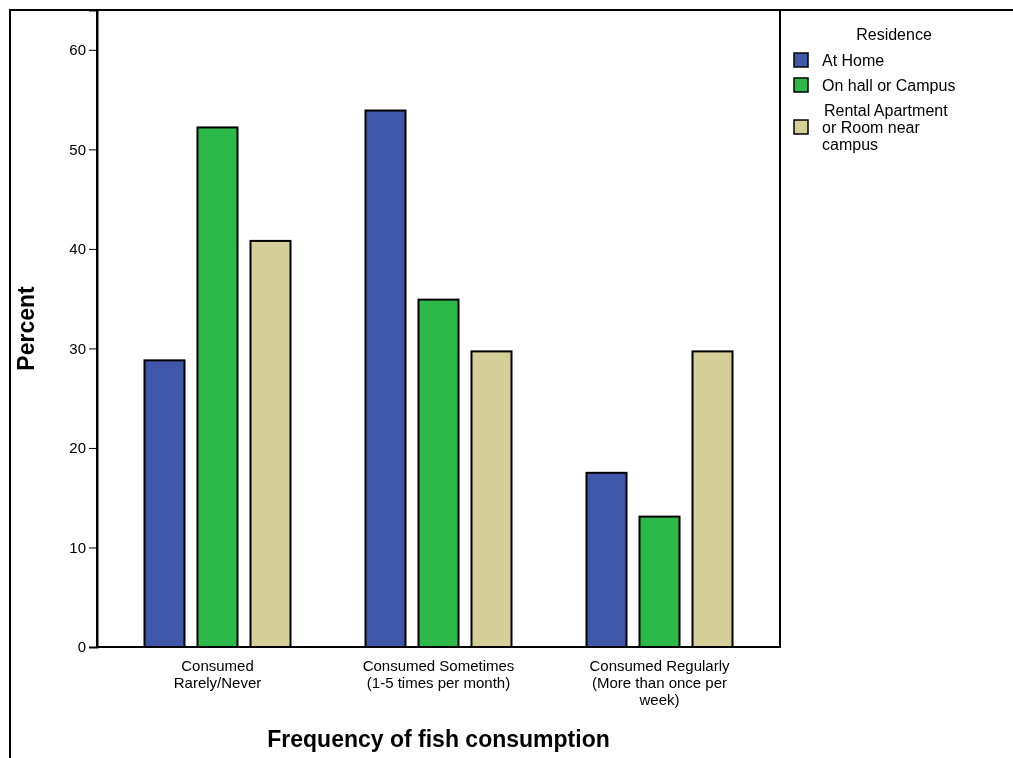  Describe the element at coordinates (217, 674) in the screenshot. I see `x-tick-label: Consumed Rarely/Never` at that location.